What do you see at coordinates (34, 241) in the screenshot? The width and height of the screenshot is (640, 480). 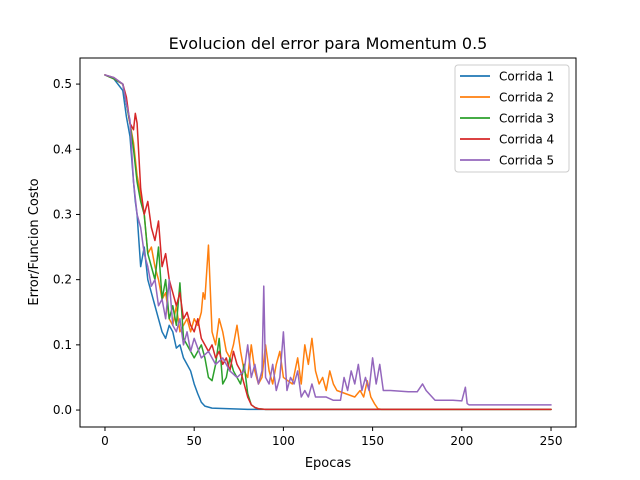 I see `y-axis-label: Error/Funcion Costo` at bounding box center [34, 241].